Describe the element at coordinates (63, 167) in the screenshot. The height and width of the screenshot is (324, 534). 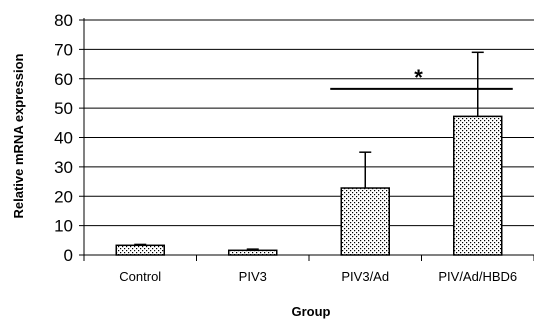
I see `y-tick-label: 30` at that location.